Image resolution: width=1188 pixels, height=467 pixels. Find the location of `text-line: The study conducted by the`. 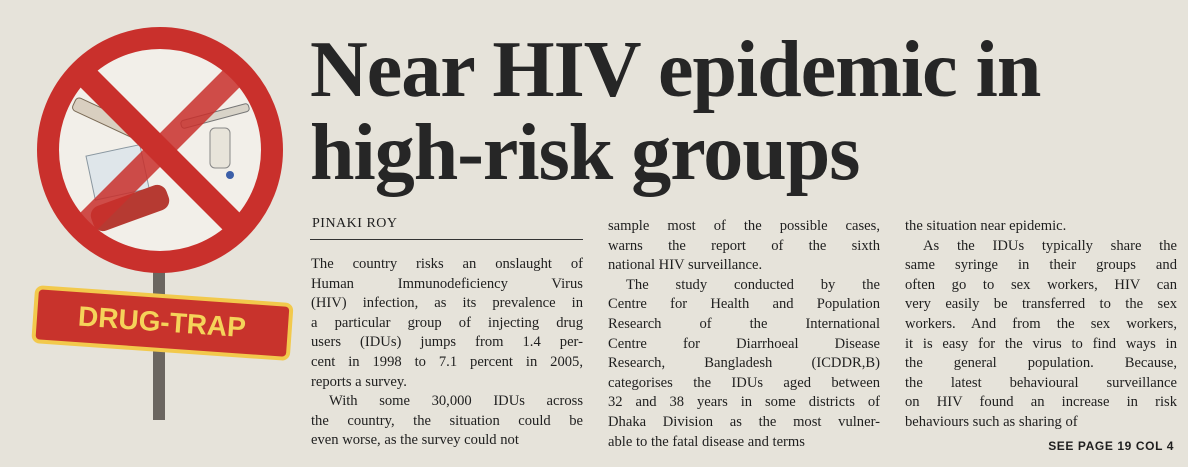

text-line: The study conducted by the is located at coordinates (753, 284).